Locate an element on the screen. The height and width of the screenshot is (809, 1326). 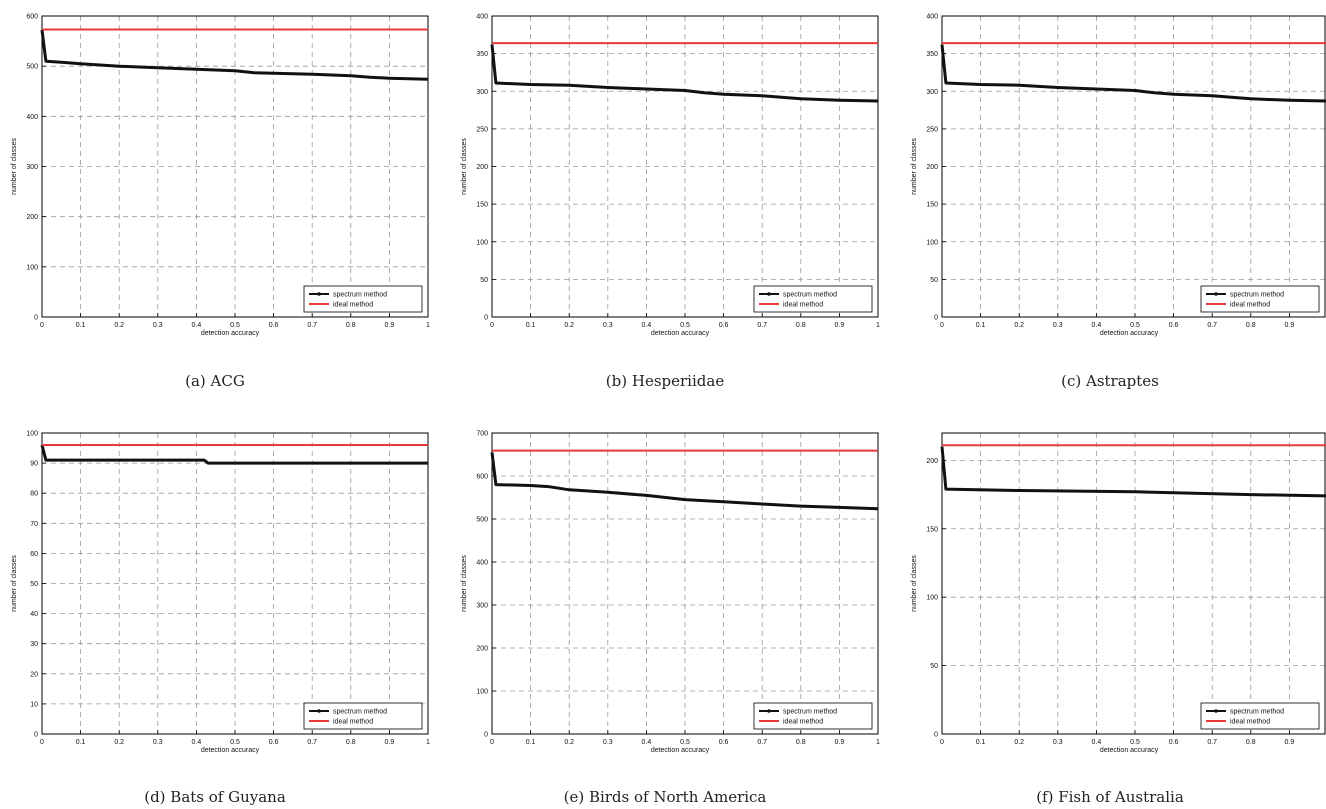
y-tick-label: 500 is located at coordinates (482, 520).